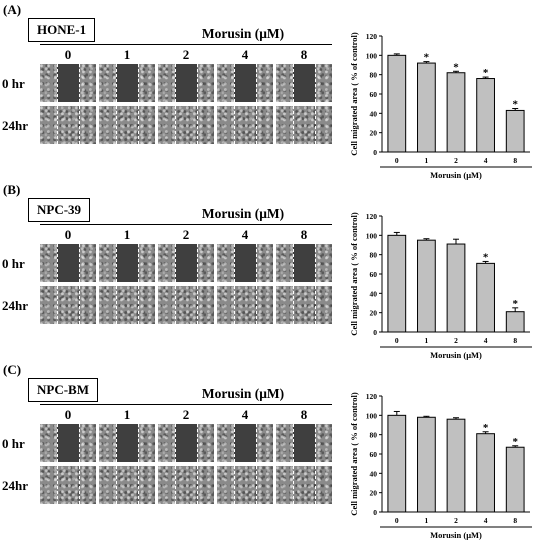  What do you see at coordinates (62, 30) in the screenshot?
I see `cell-line-label: HONE-1` at bounding box center [62, 30].